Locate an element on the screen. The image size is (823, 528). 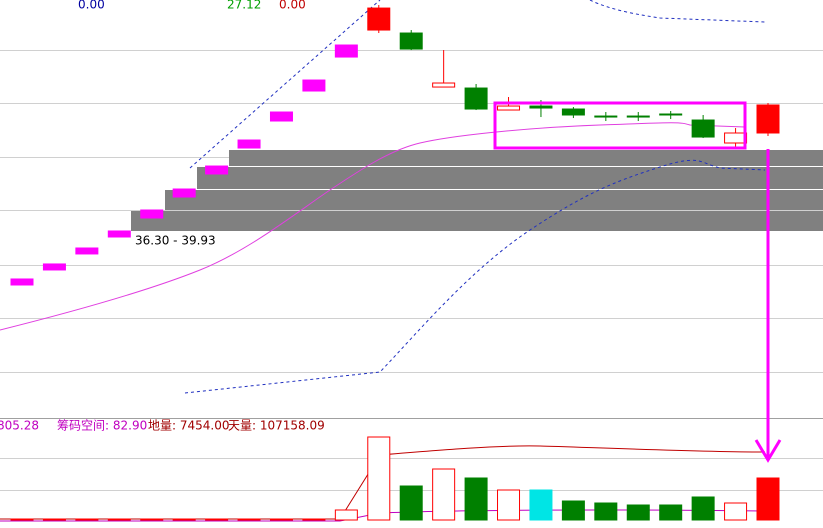
indicator-label: 地量: 7454.00 is located at coordinates (188, 426).